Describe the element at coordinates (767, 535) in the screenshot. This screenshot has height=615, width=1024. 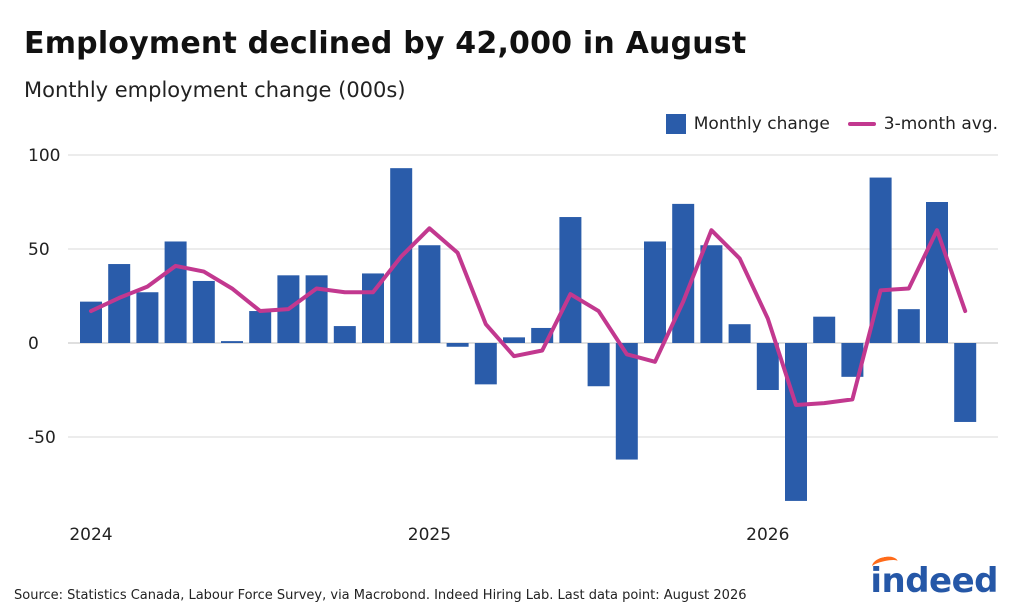
I see `x-tick-label: 2026` at that location.